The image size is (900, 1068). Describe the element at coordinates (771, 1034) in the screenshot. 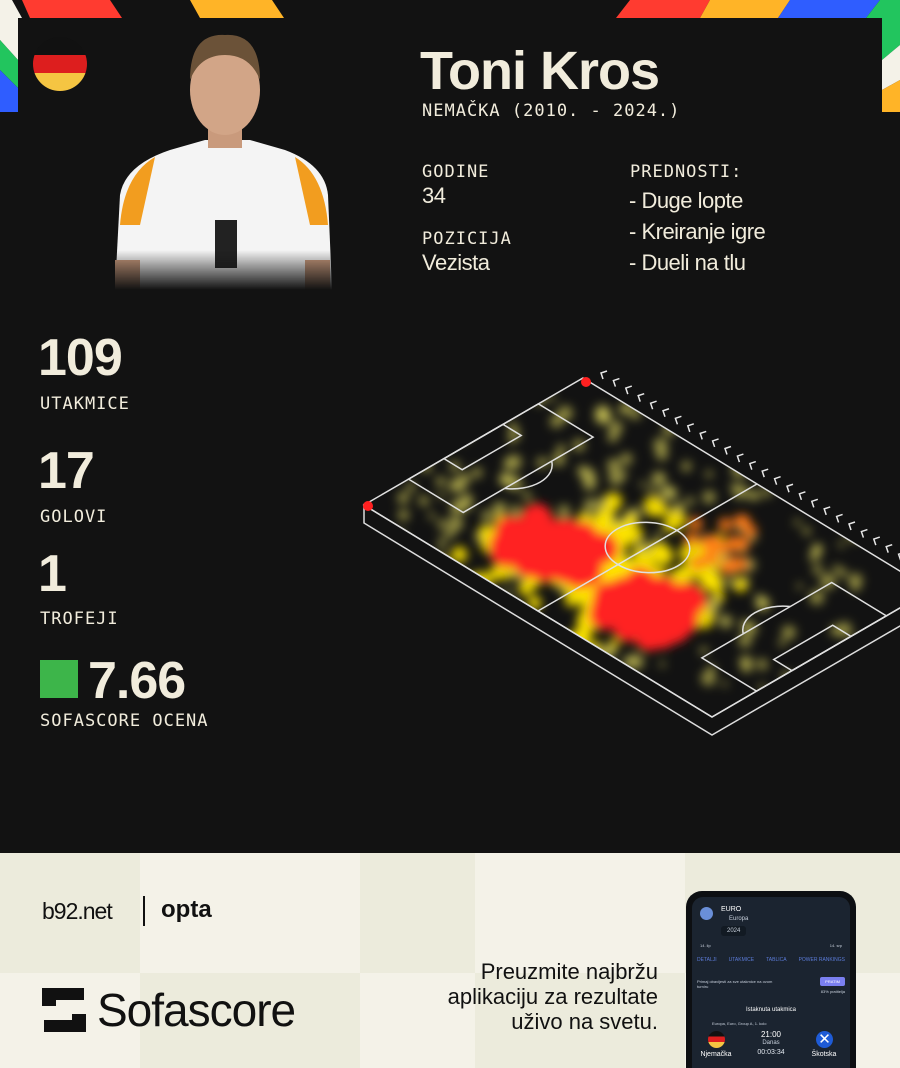

I see `match-time: 21:00` at that location.